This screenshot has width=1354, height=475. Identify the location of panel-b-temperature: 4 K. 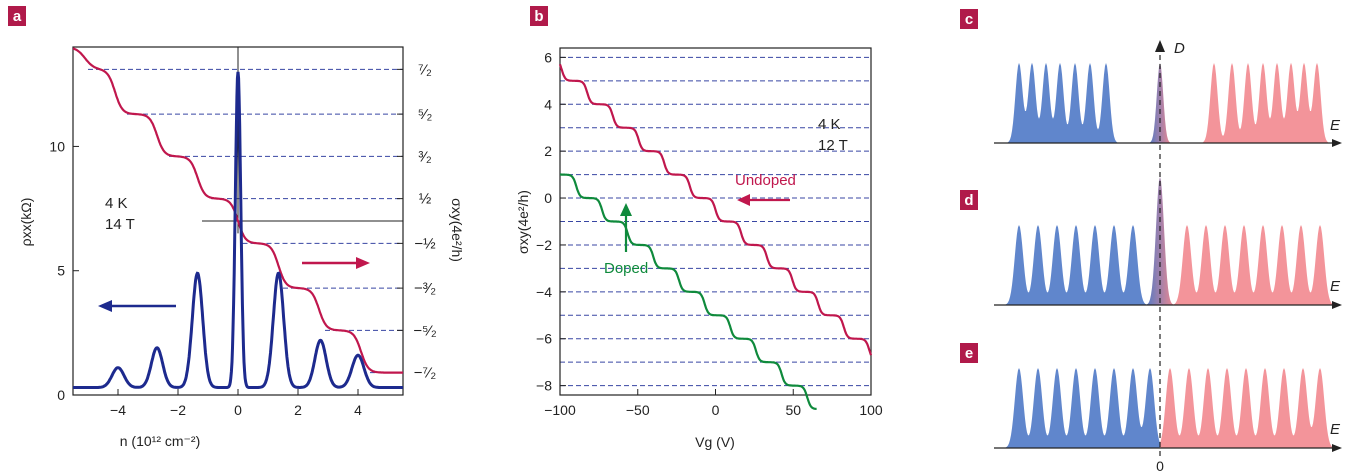
(829, 124).